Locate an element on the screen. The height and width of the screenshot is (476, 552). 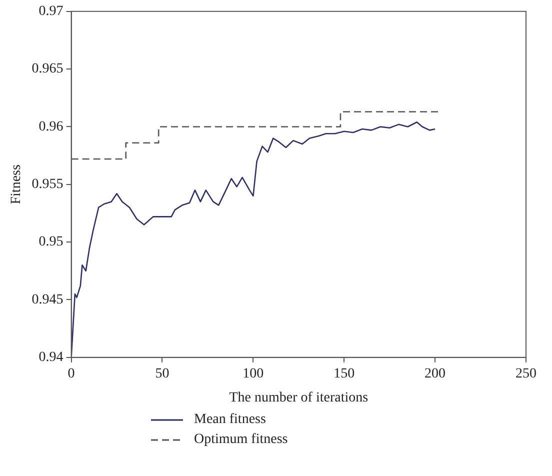
y-tick-label: 0.96 is located at coordinates (51, 126).